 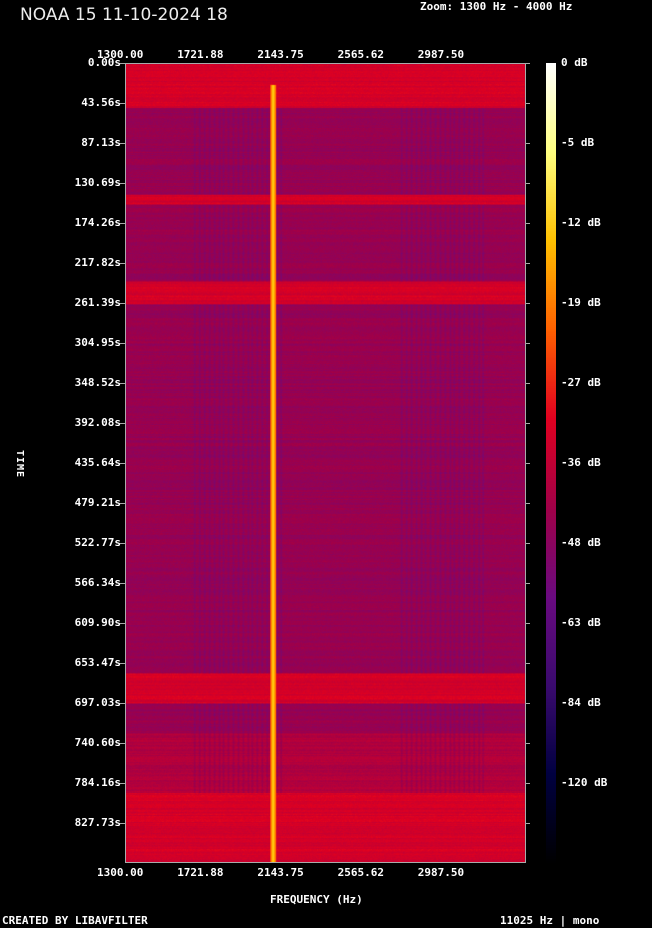 What do you see at coordinates (581, 222) in the screenshot?
I see `colorbar-tick-label: -12 dB` at bounding box center [581, 222].